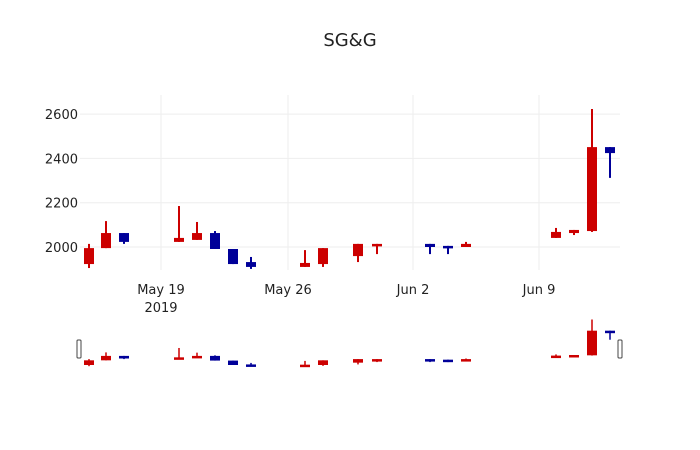 The image size is (700, 450). What do you see at coordinates (160, 308) in the screenshot?
I see `x-tick-label: 2019` at bounding box center [160, 308].